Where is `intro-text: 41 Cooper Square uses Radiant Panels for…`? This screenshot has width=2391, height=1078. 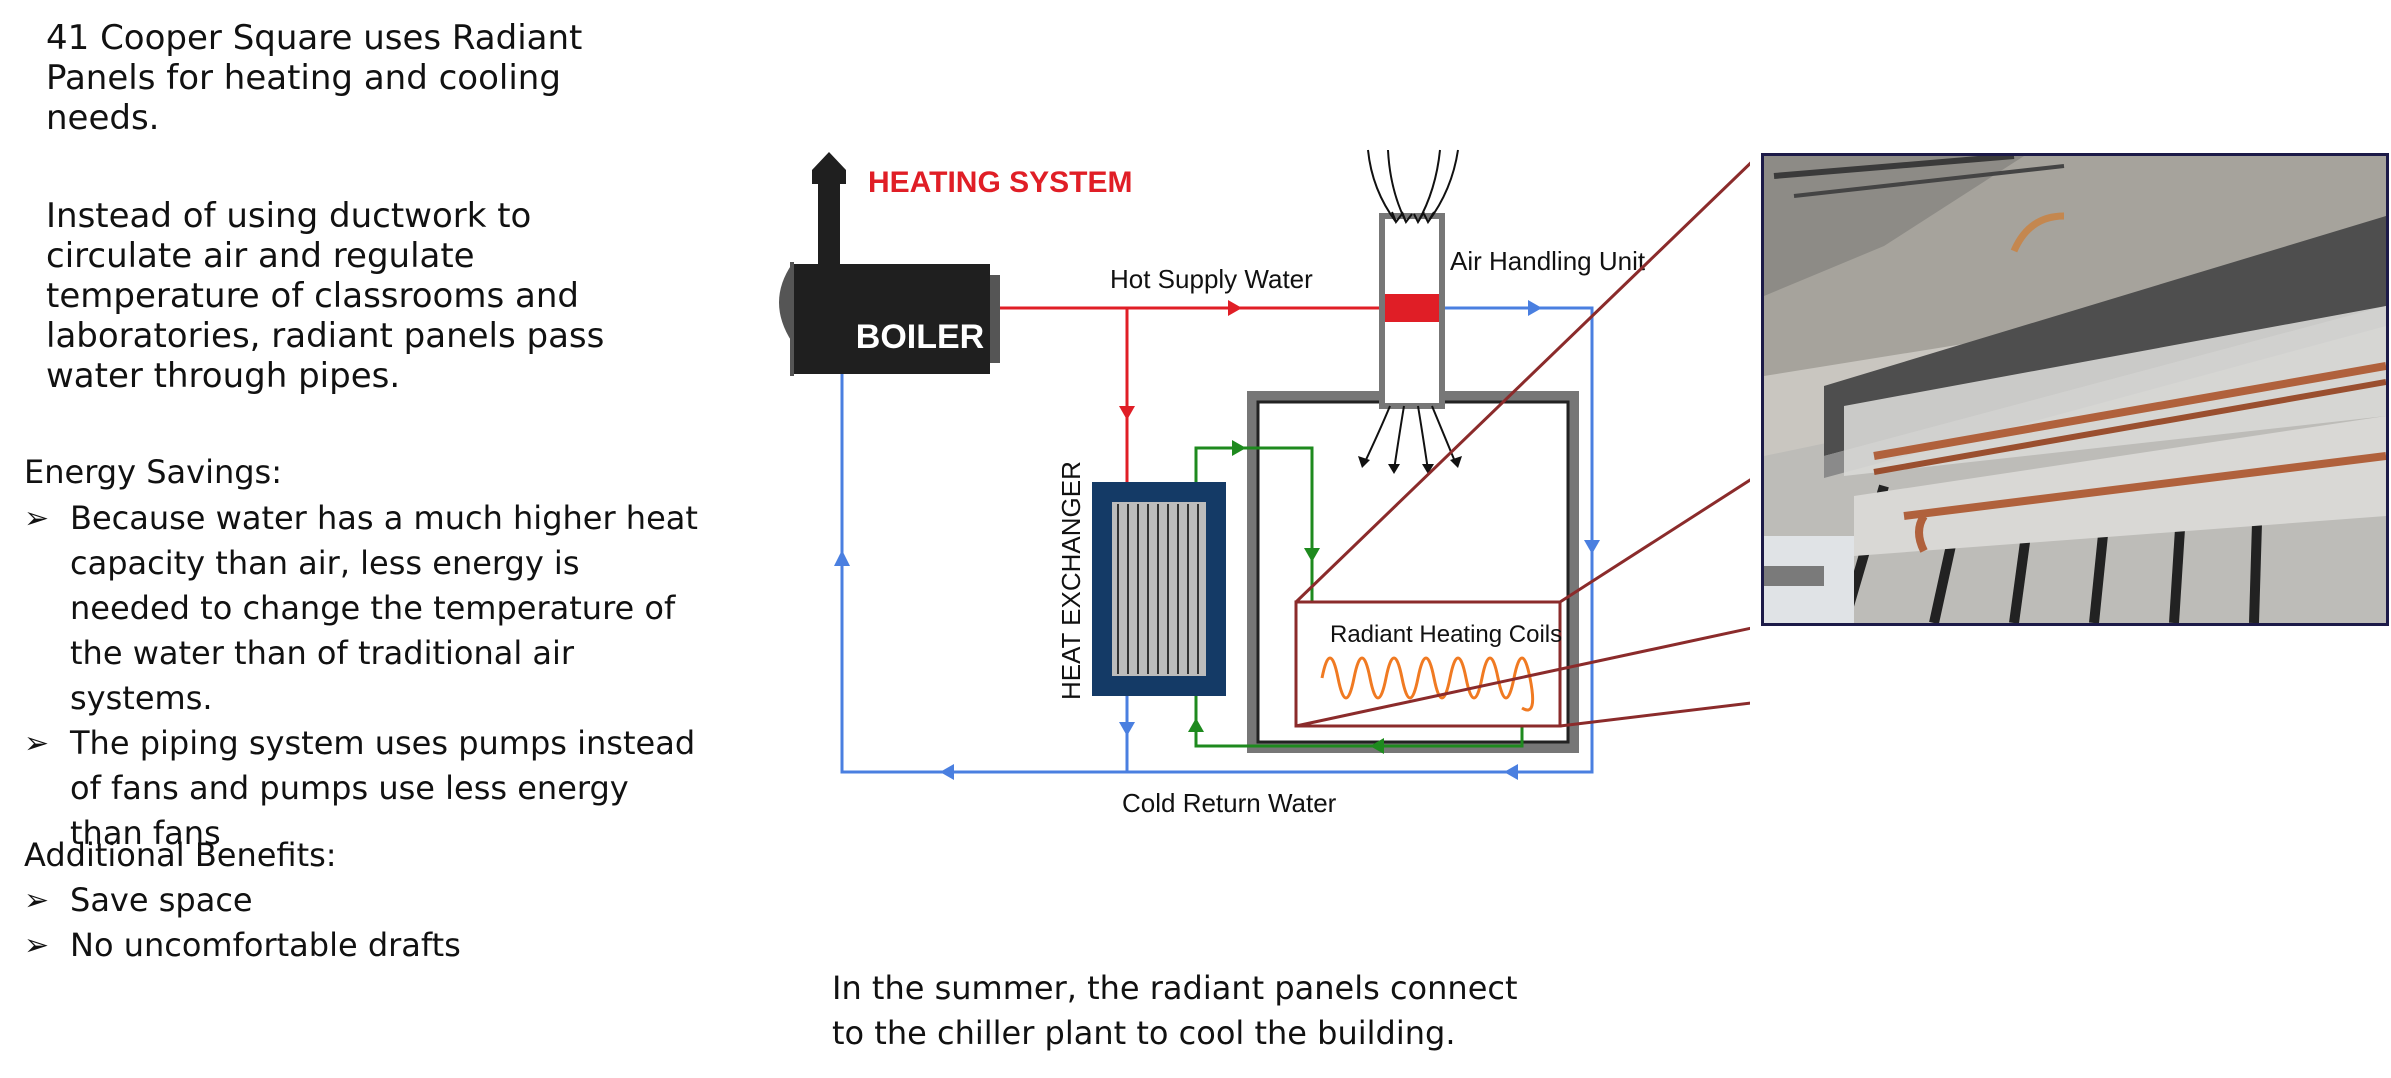
intro-text: 41 Cooper Square uses Radiant Panels for… is located at coordinates (314, 78).